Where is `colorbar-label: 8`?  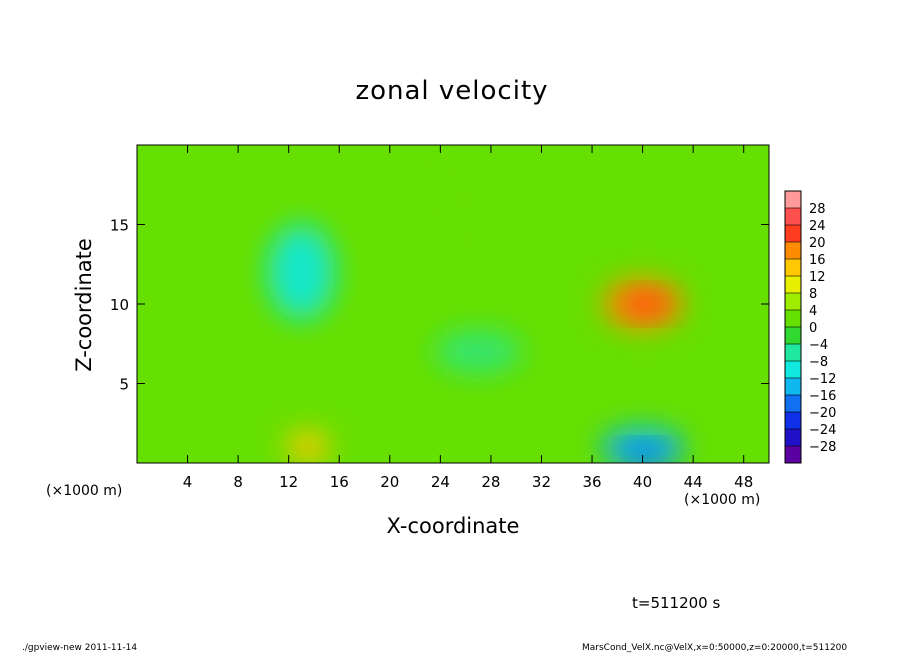 colorbar-label: 8 is located at coordinates (813, 294).